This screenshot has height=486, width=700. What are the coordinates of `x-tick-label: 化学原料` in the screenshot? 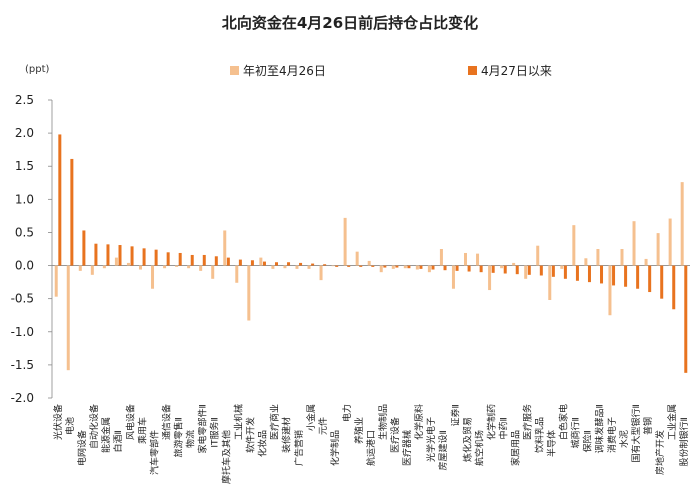 It's located at (419, 422).